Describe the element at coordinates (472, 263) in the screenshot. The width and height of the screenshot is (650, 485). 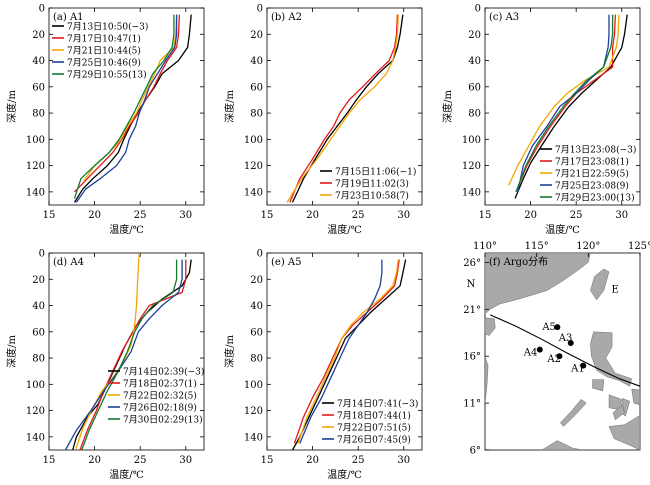
I see `lat-tick-label: 26°` at that location.